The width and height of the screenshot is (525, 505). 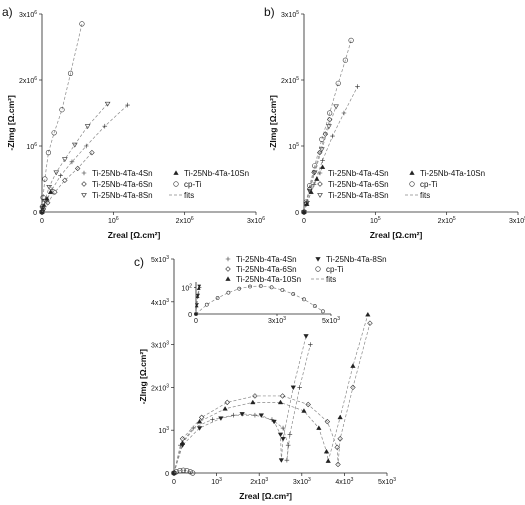 What do you see at coordinates (516, 221) in the screenshot?
I see `x-tick-label-mantissa: 3x10` at bounding box center [516, 221].